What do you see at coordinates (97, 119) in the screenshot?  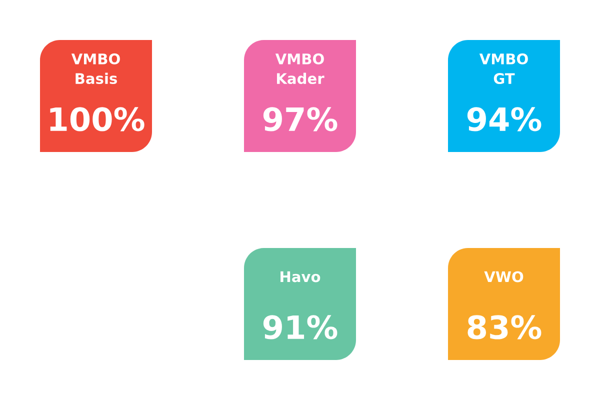 I see `data-label: 100%` at bounding box center [97, 119].